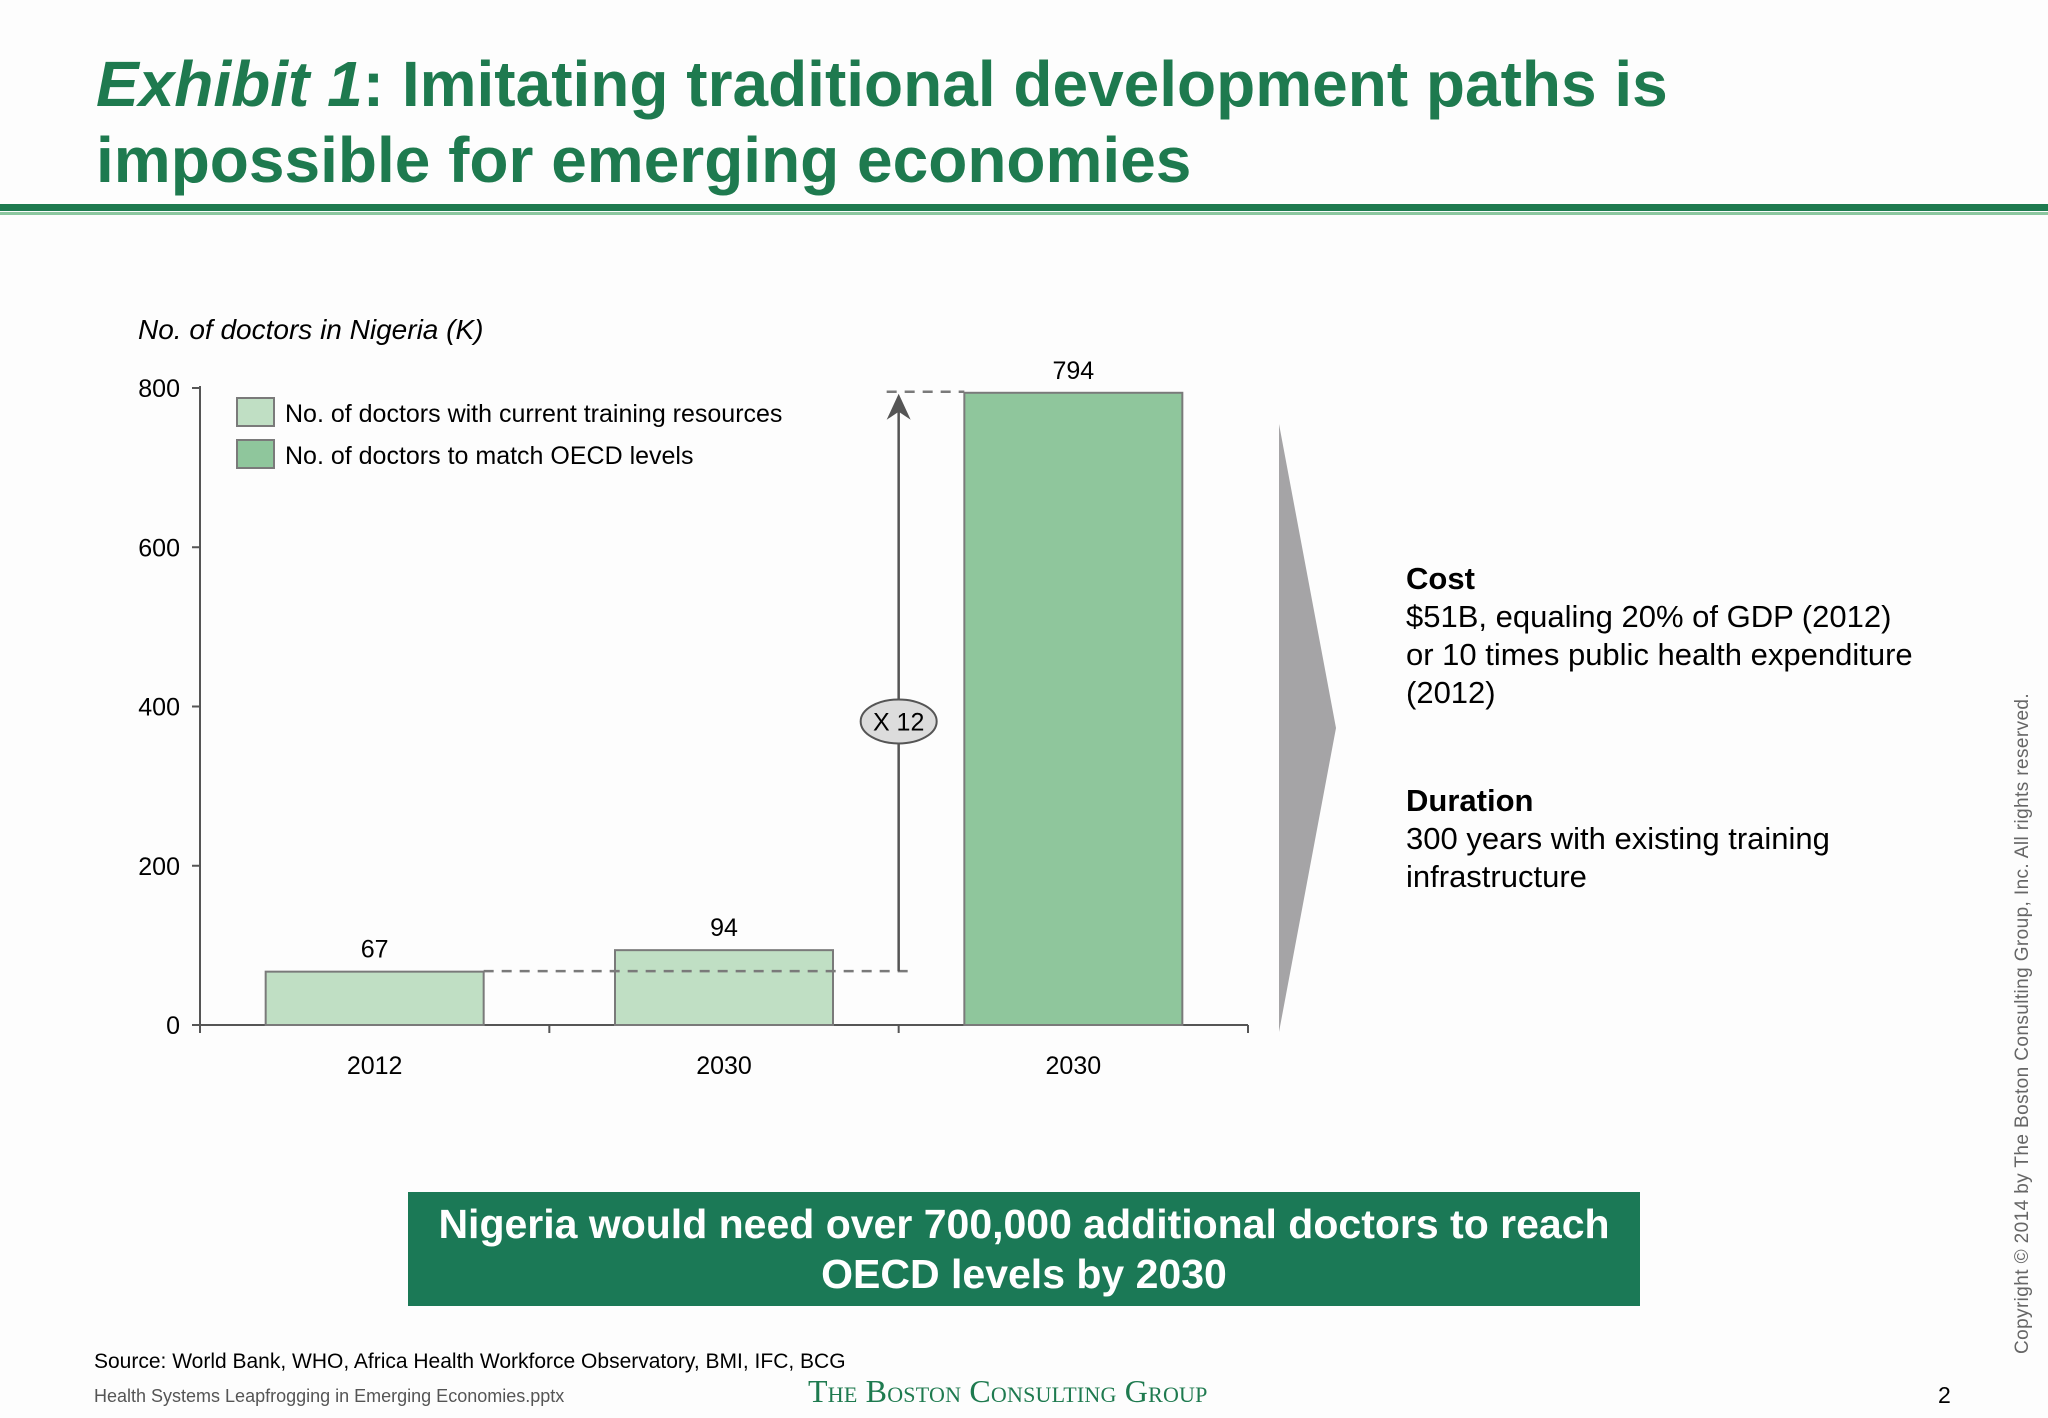 This screenshot has width=2048, height=1418. What do you see at coordinates (1944, 1395) in the screenshot?
I see `page-number: 2` at bounding box center [1944, 1395].